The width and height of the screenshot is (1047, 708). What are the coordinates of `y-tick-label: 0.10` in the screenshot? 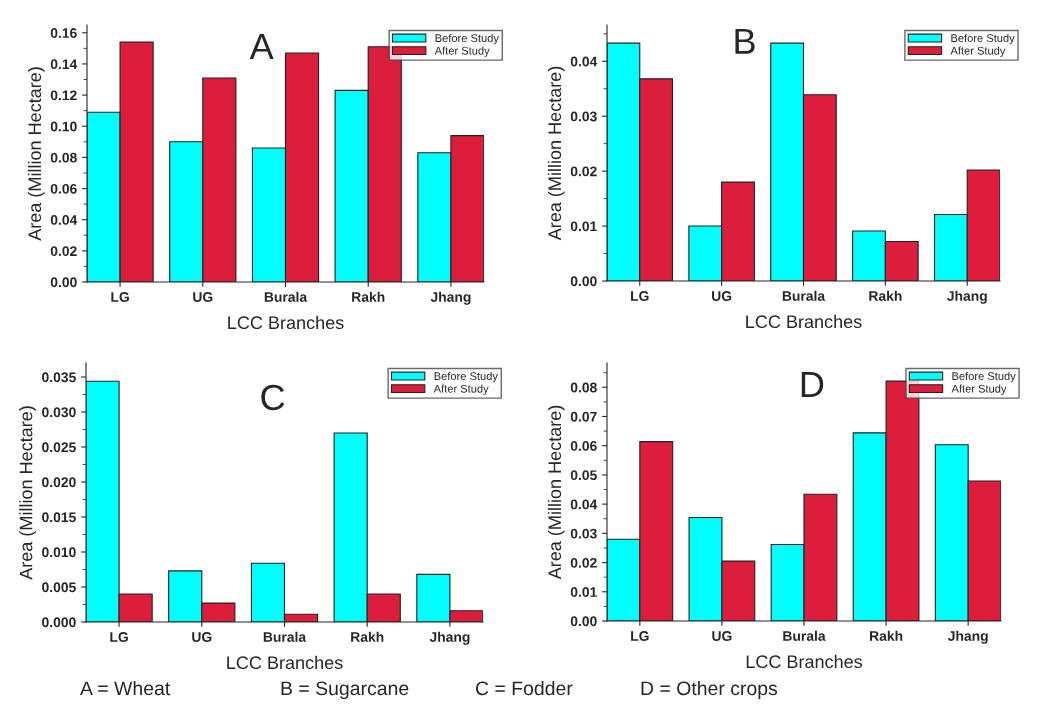 It's located at (63, 126).